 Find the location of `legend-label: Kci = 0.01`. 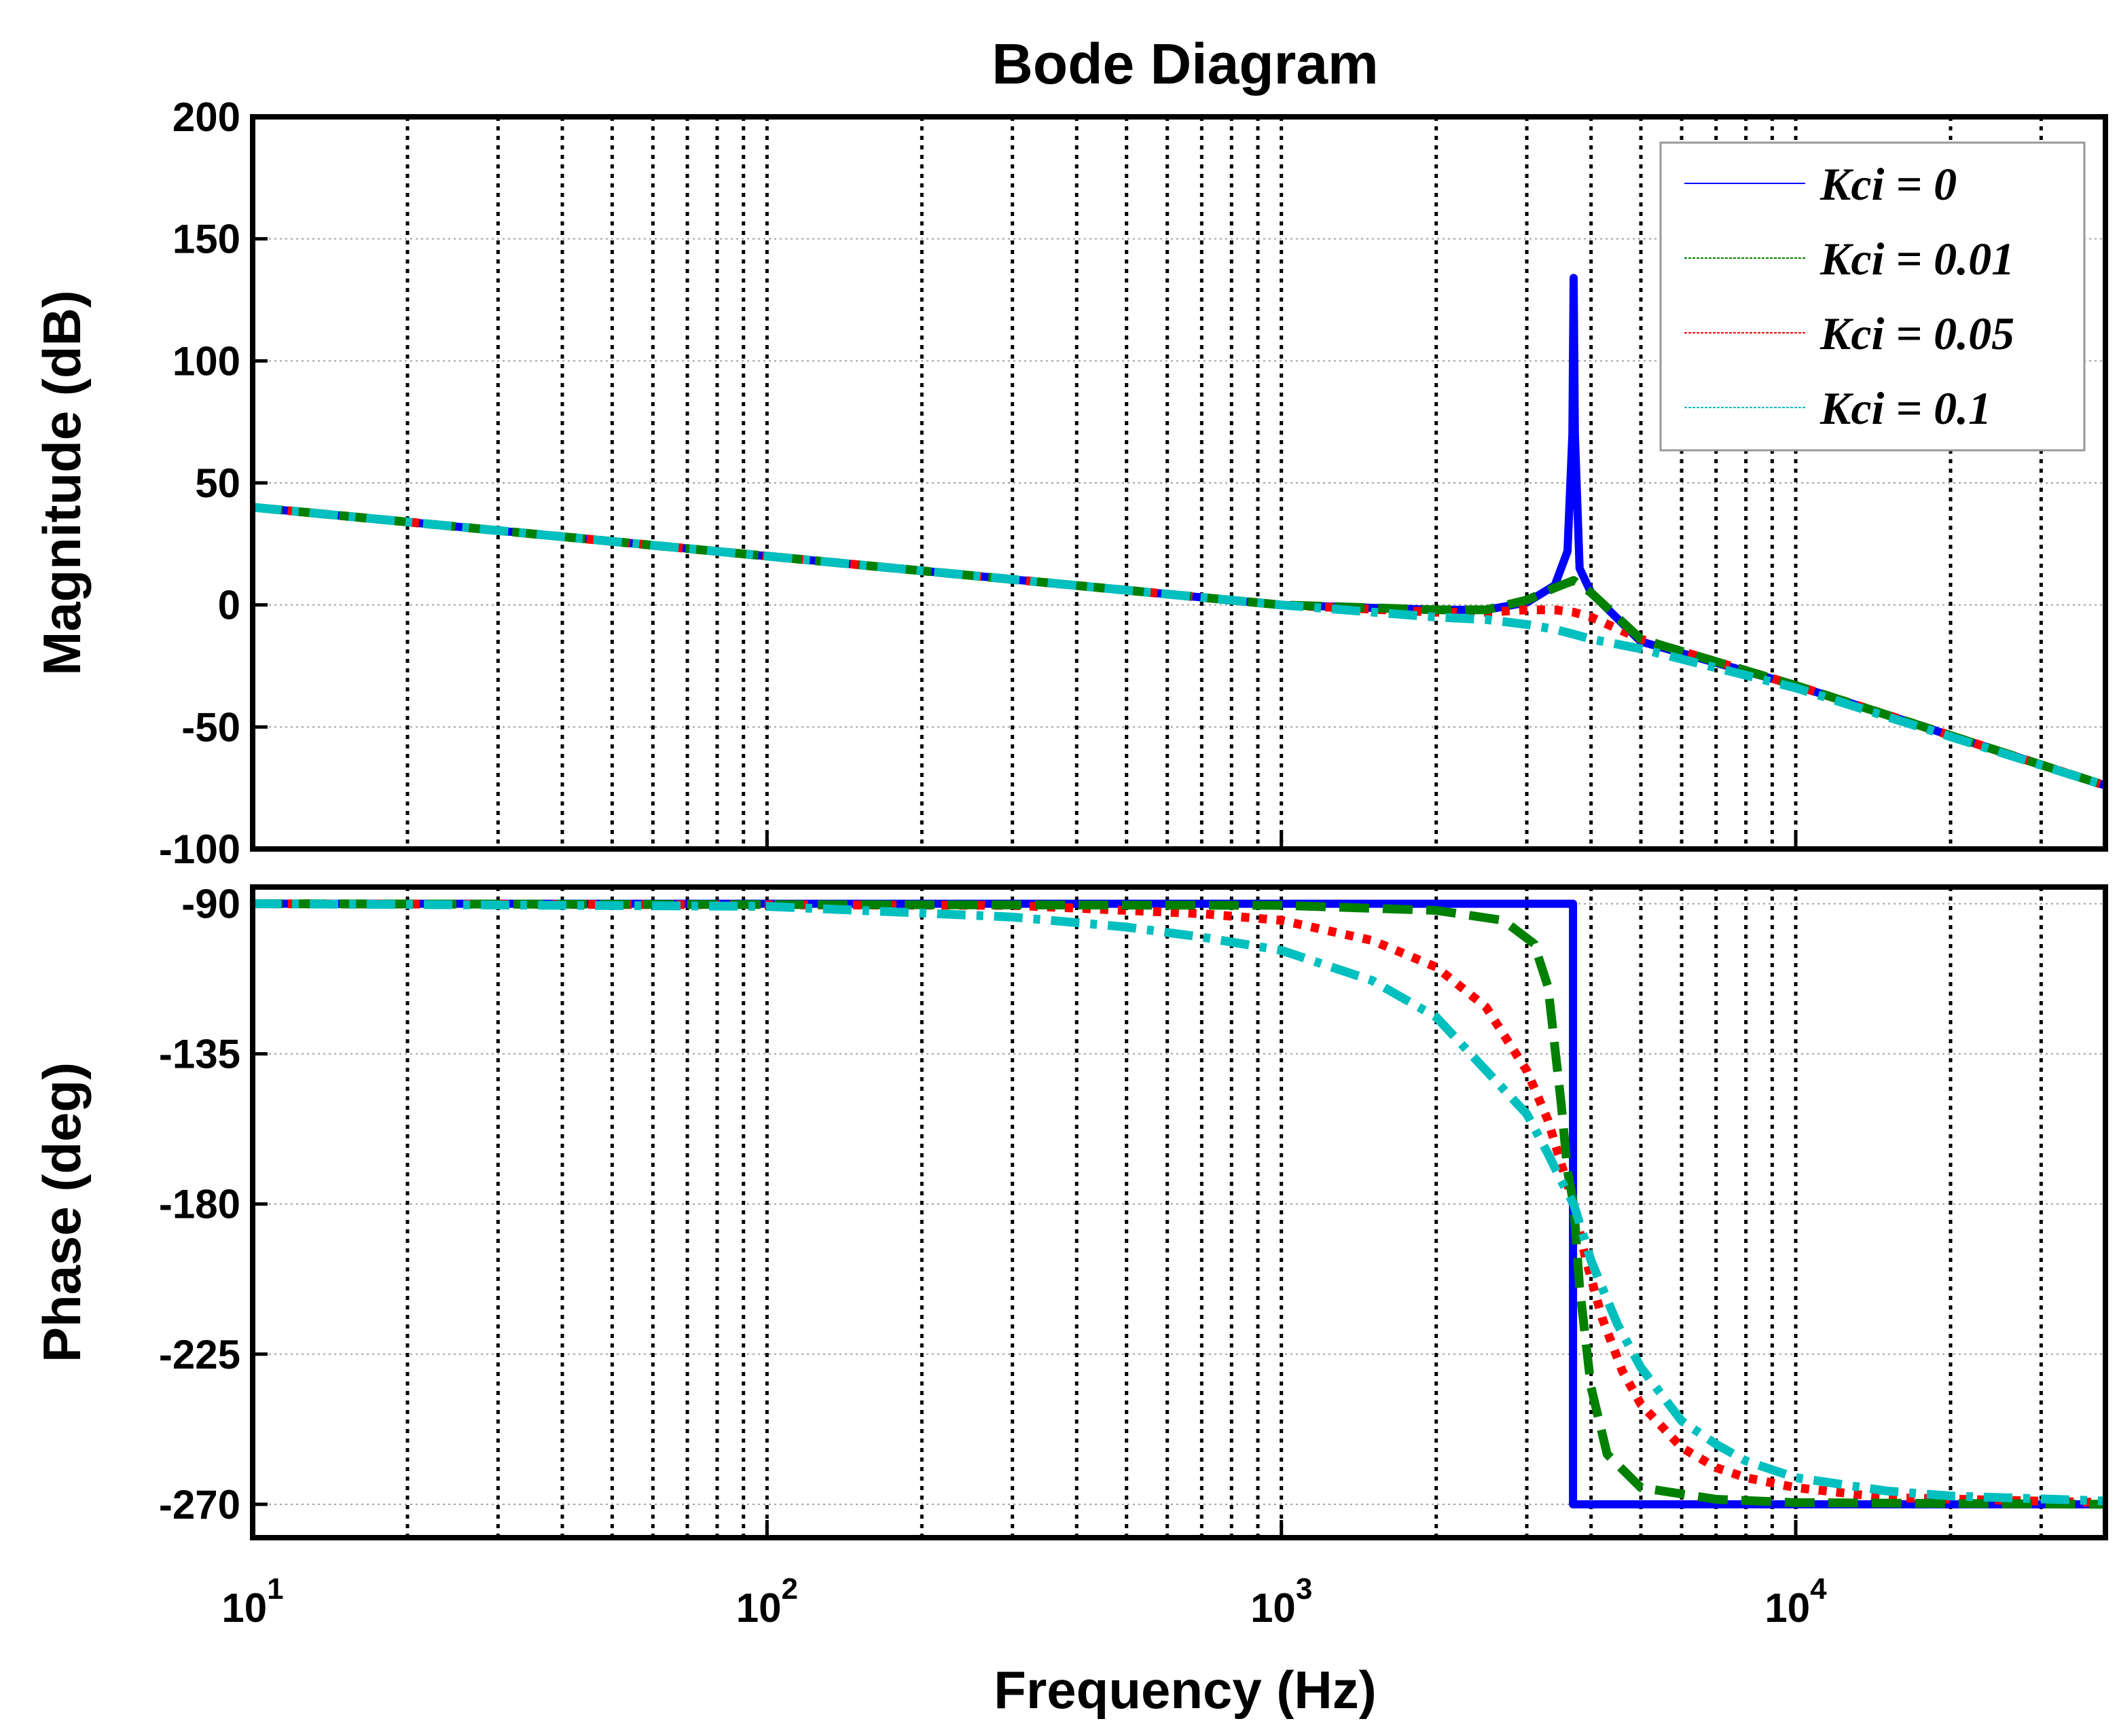

legend-label: Kci = 0.01 is located at coordinates (1916, 259).